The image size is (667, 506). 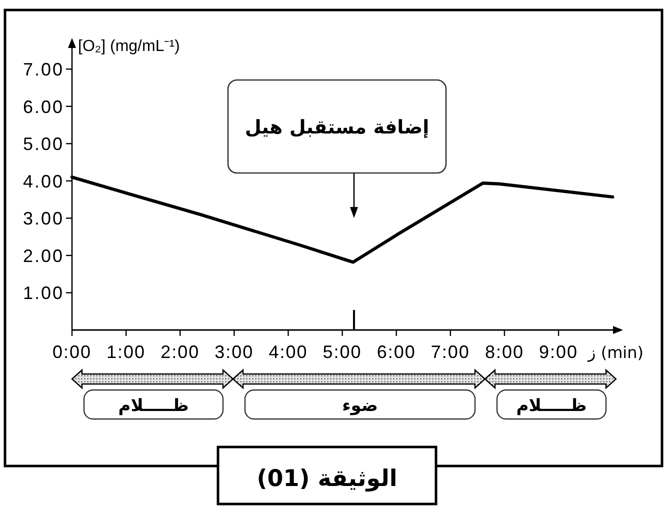 I want to click on x-axis-title: ز (min), so click(x=615, y=352).